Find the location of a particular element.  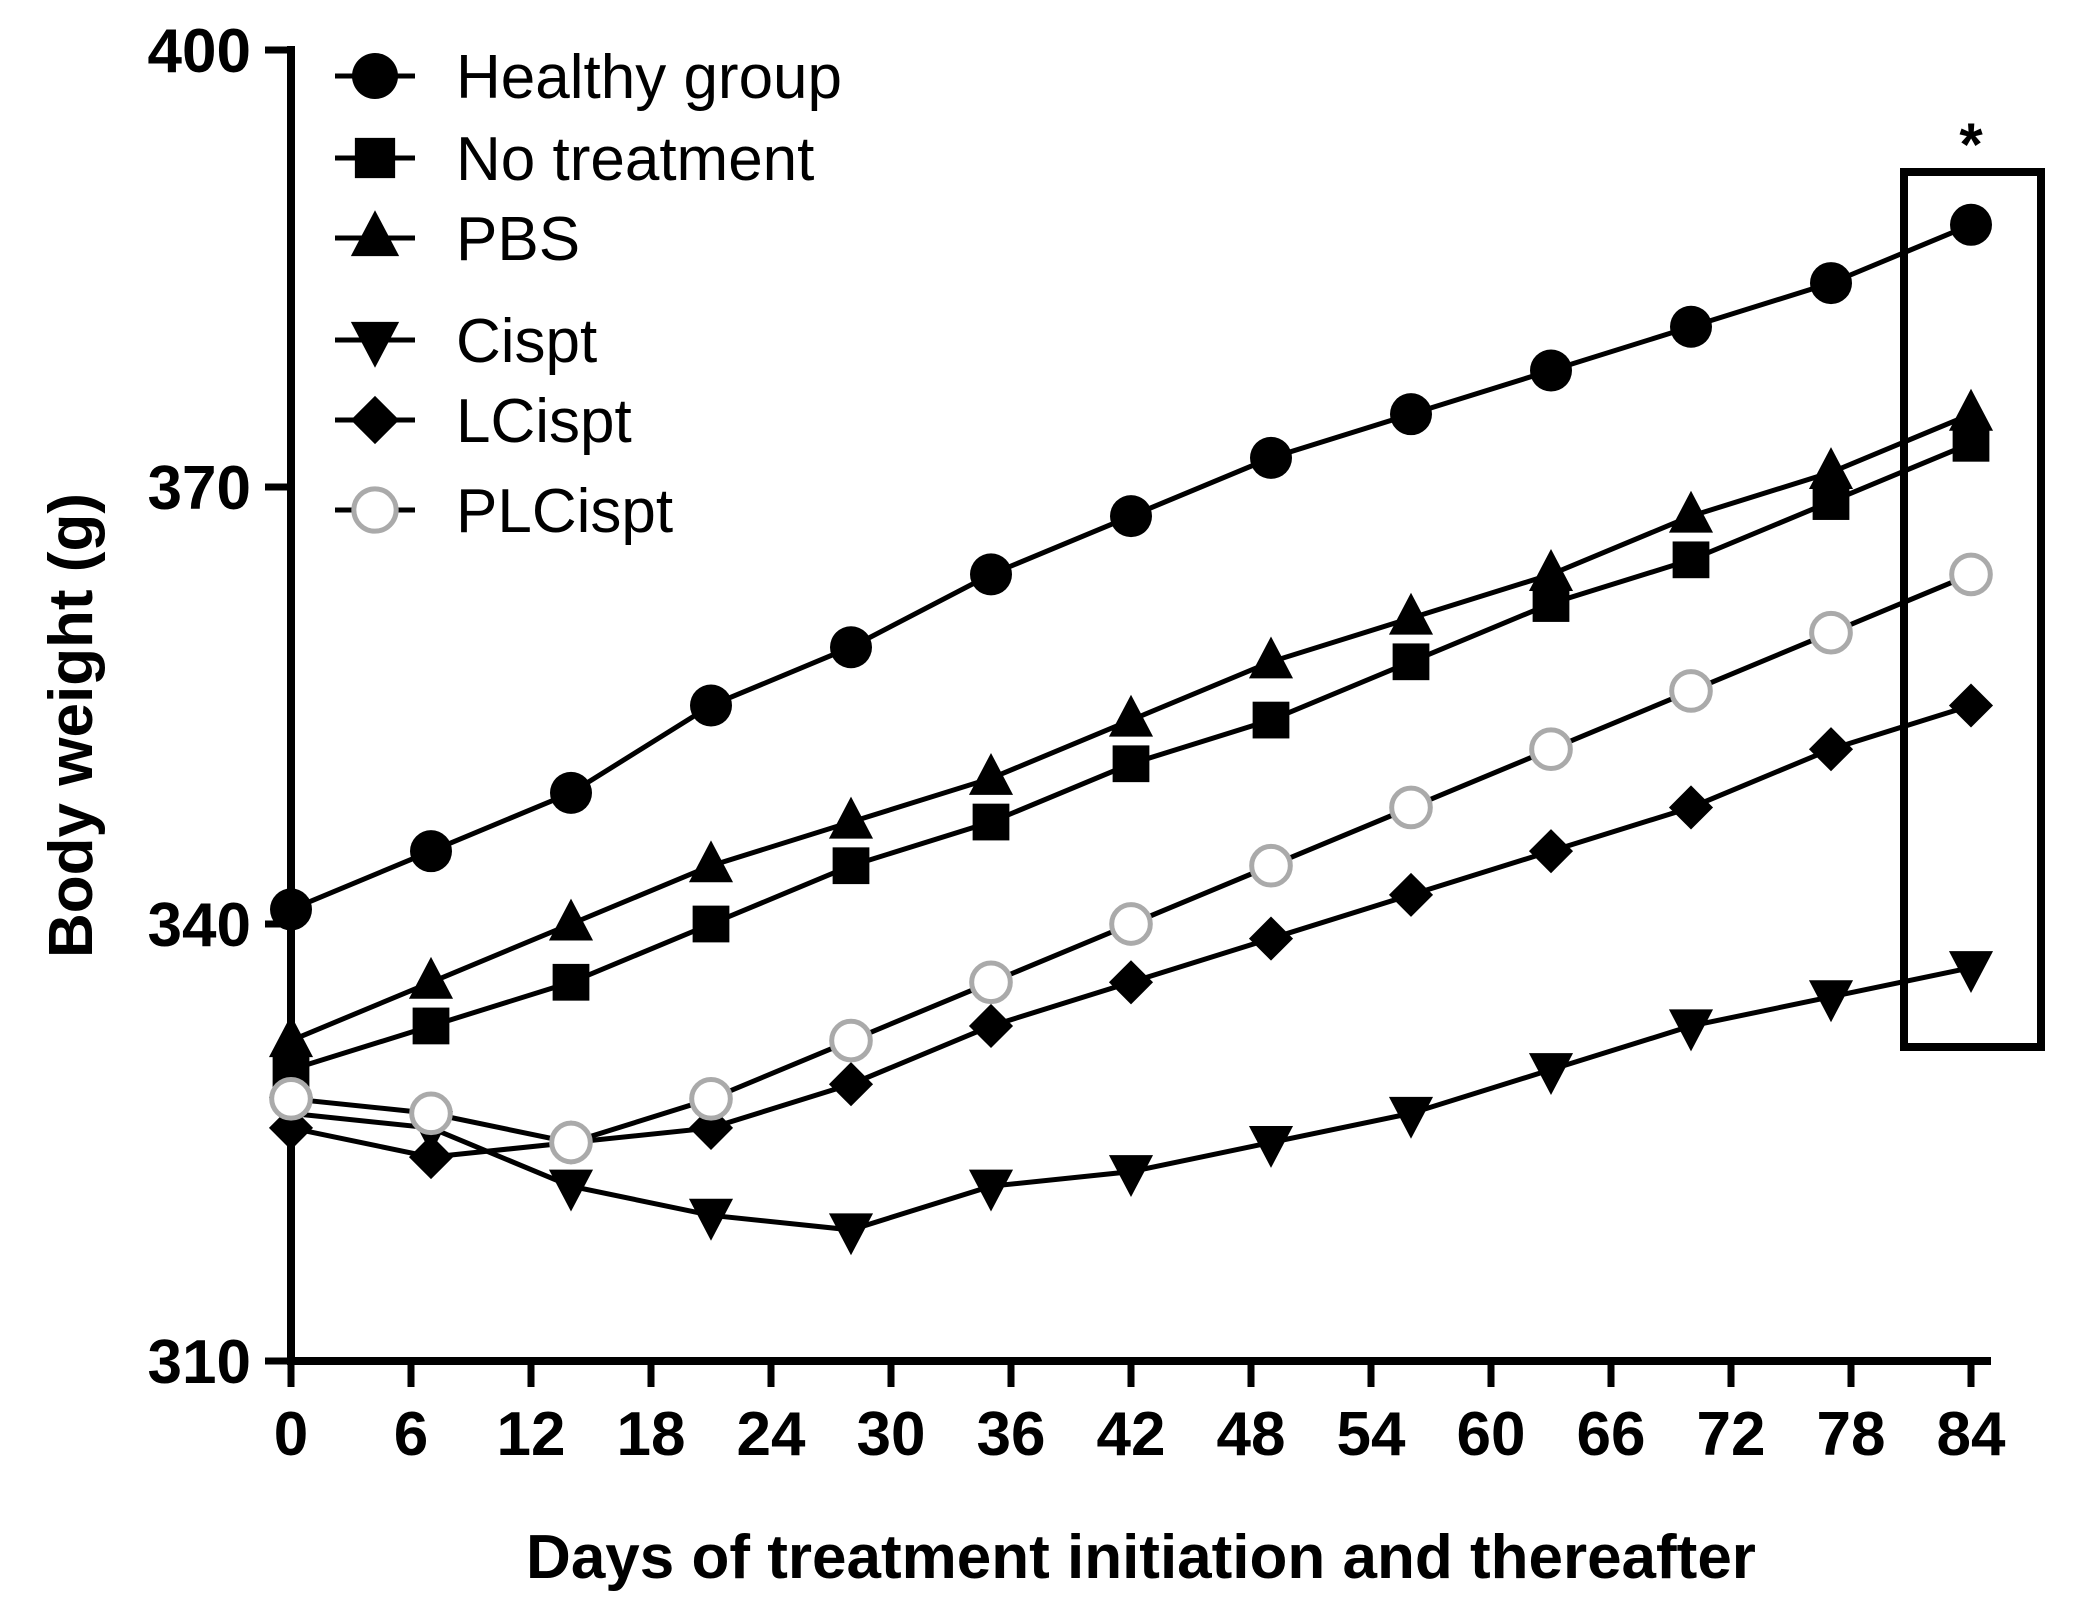

legend-item: Healthy group is located at coordinates (588, 77).